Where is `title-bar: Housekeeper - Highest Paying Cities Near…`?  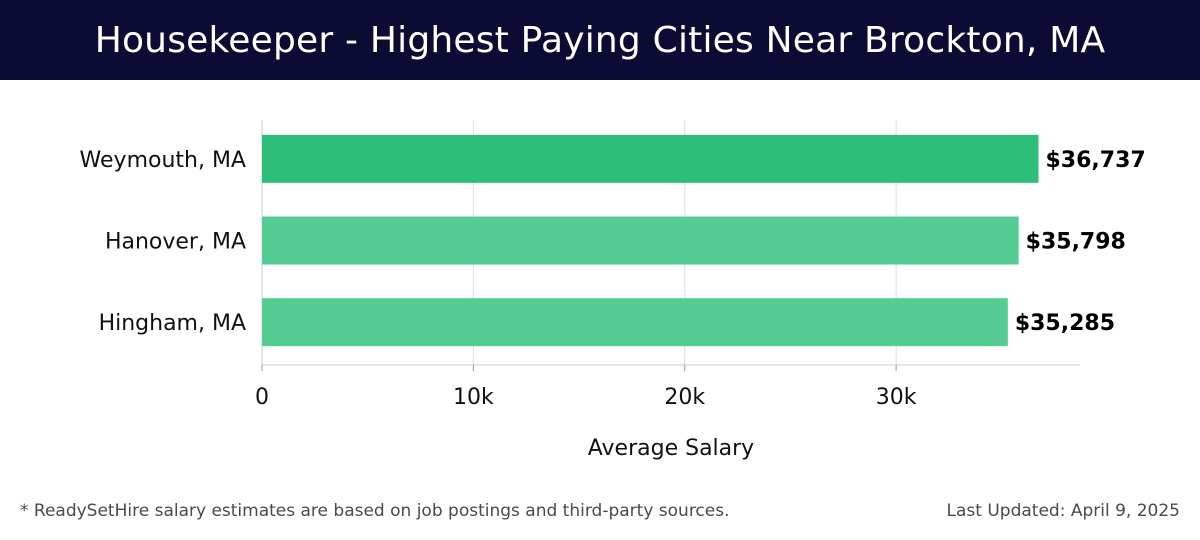 title-bar: Housekeeper - Highest Paying Cities Near… is located at coordinates (600, 40).